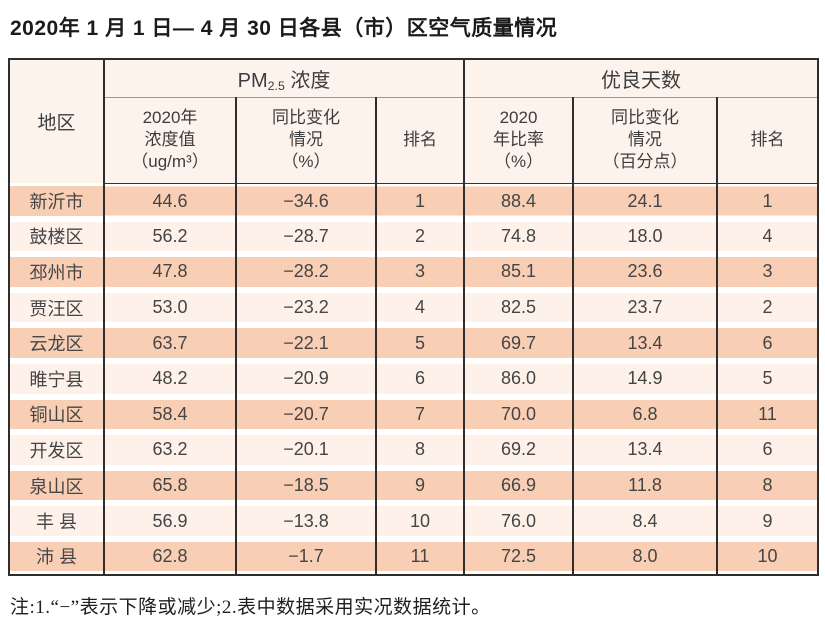 Image resolution: width=825 pixels, height=620 pixels. What do you see at coordinates (306, 343) in the screenshot?
I see `pm-change-cell: −22.1` at bounding box center [306, 343].